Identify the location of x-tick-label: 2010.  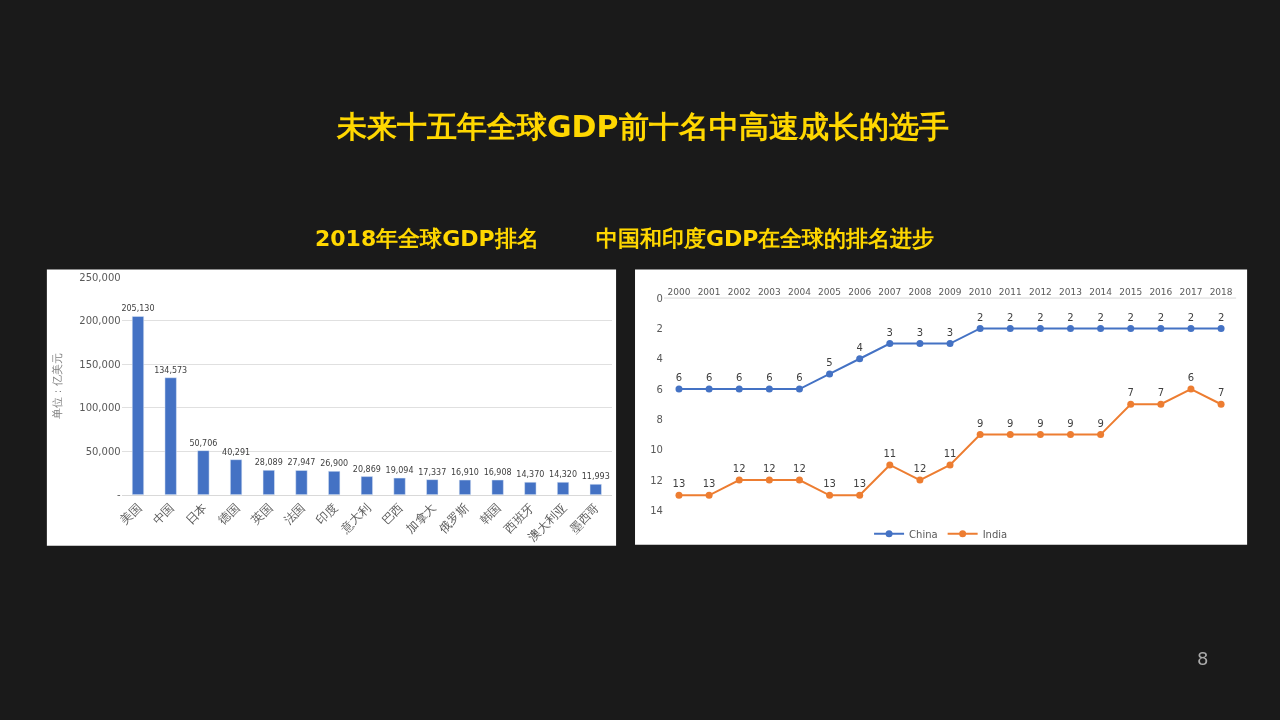
(980, 292).